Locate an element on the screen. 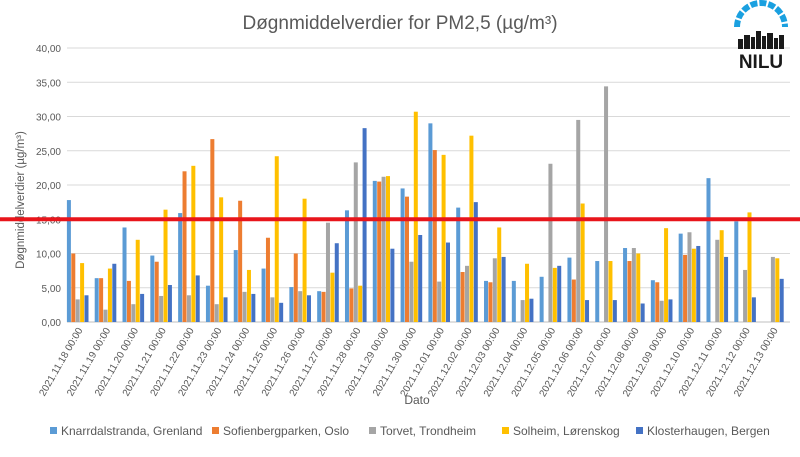  x-axis-label: Dato is located at coordinates (417, 400).